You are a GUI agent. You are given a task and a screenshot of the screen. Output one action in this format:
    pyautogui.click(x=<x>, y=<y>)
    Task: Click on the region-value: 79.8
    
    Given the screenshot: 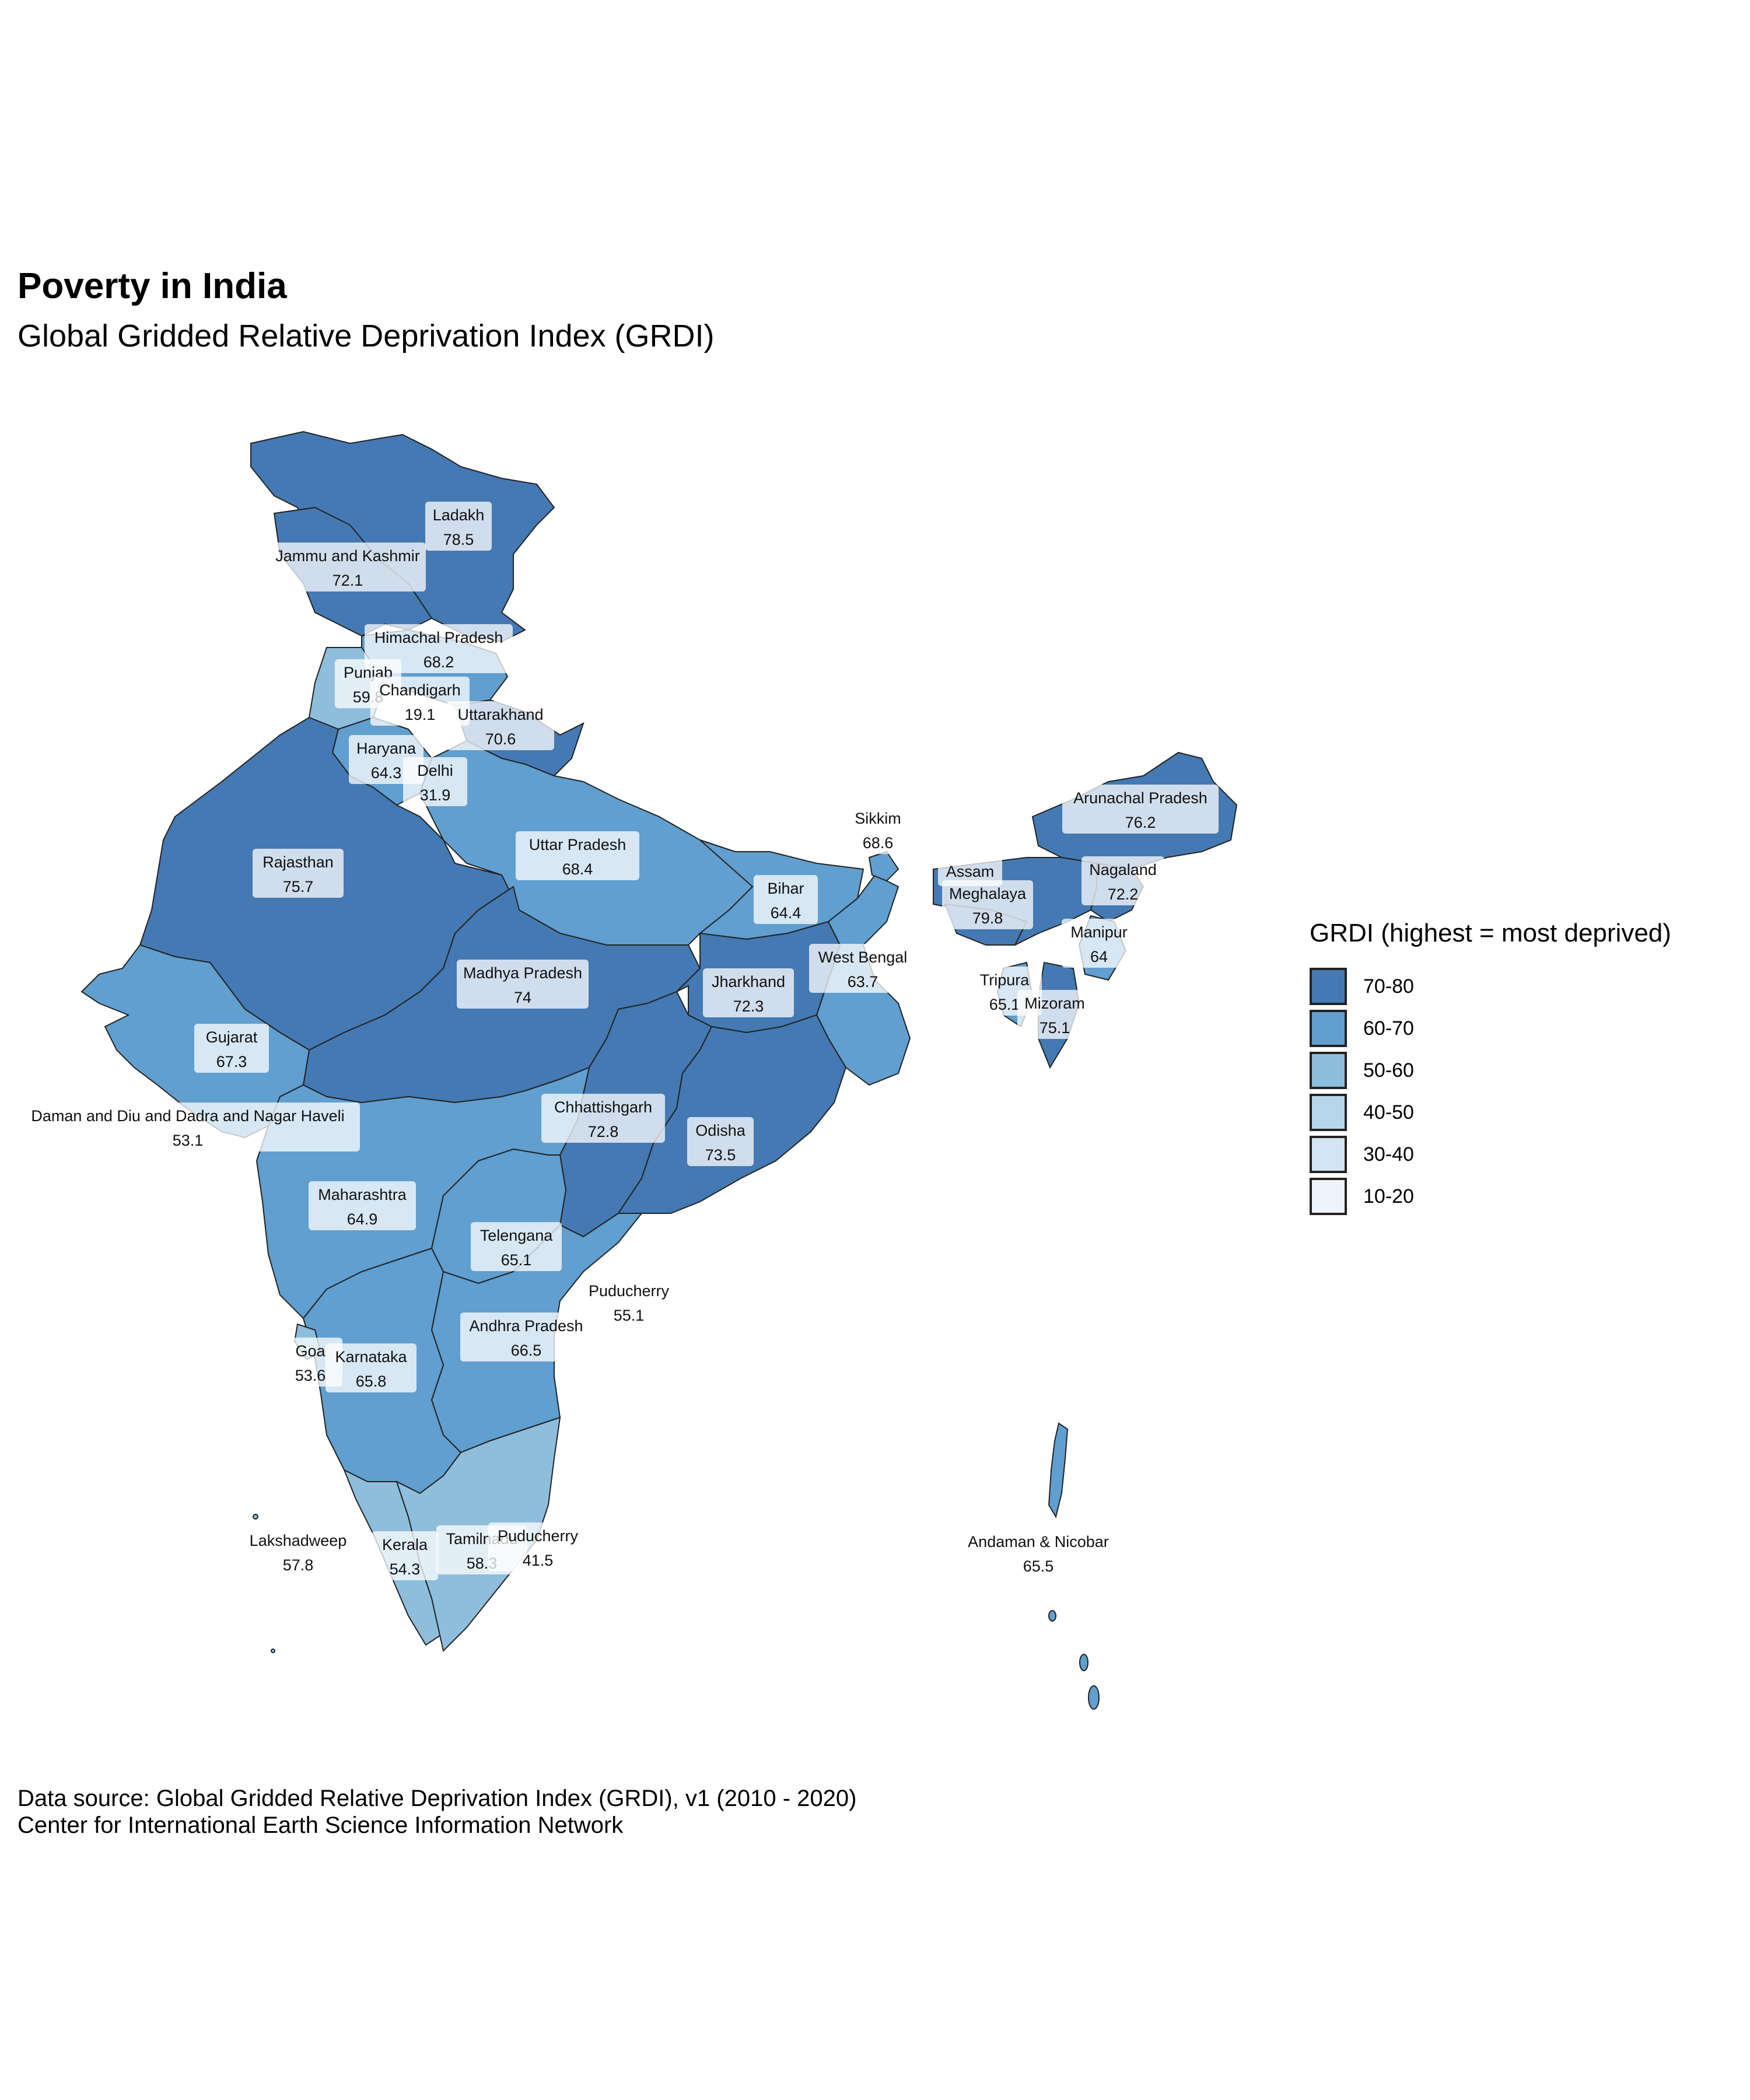 What is the action you would take?
    pyautogui.click(x=987, y=918)
    